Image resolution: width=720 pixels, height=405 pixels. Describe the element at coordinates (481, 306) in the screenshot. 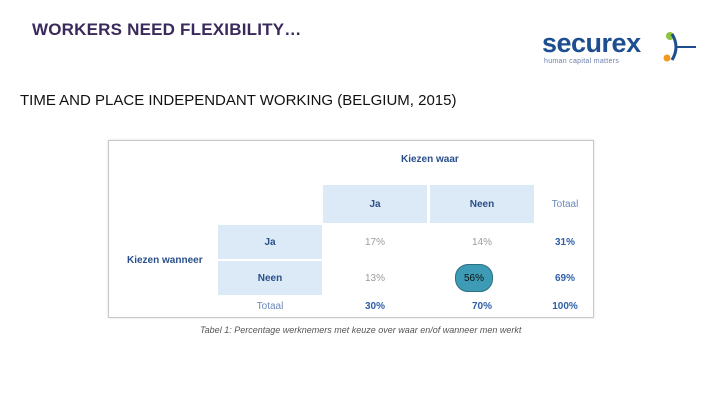

I see `cell-totaal-neen: 70%` at that location.